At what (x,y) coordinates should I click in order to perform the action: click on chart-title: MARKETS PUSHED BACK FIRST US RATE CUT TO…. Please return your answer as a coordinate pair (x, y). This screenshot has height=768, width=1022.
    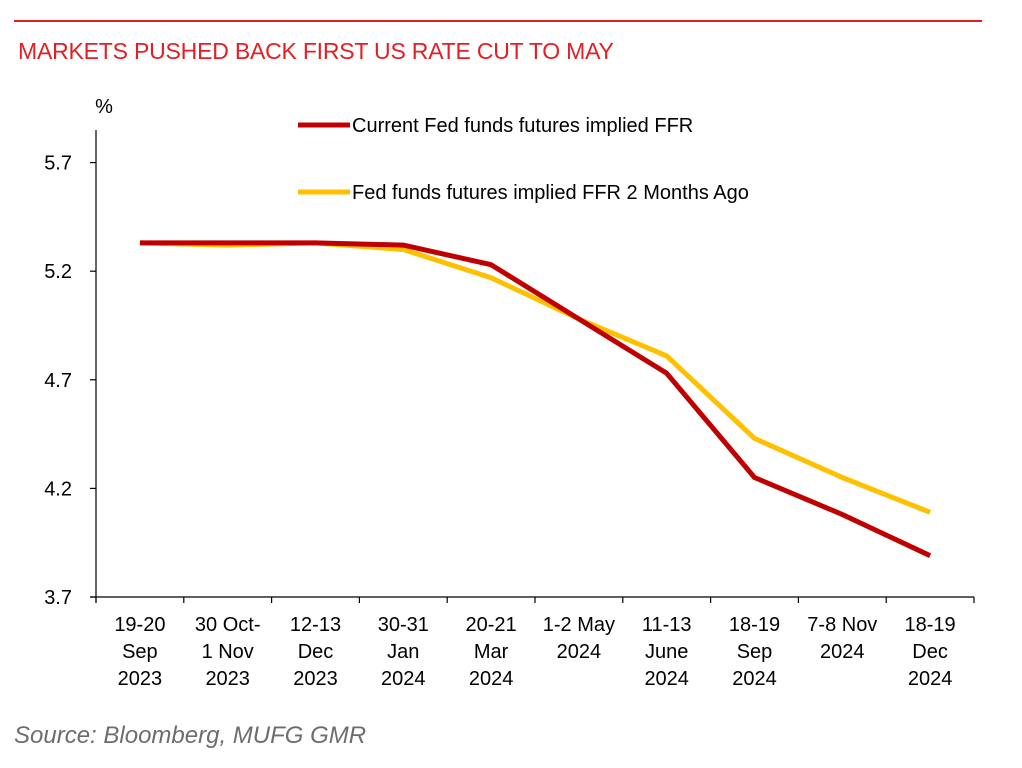
    Looking at the image, I should click on (316, 51).